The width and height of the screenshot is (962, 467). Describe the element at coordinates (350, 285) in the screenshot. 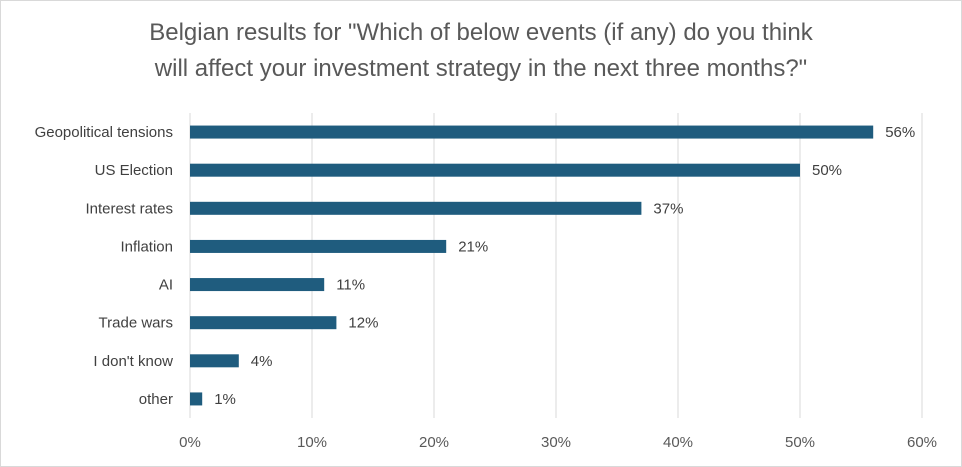

I see `value-label-4: 11%` at that location.